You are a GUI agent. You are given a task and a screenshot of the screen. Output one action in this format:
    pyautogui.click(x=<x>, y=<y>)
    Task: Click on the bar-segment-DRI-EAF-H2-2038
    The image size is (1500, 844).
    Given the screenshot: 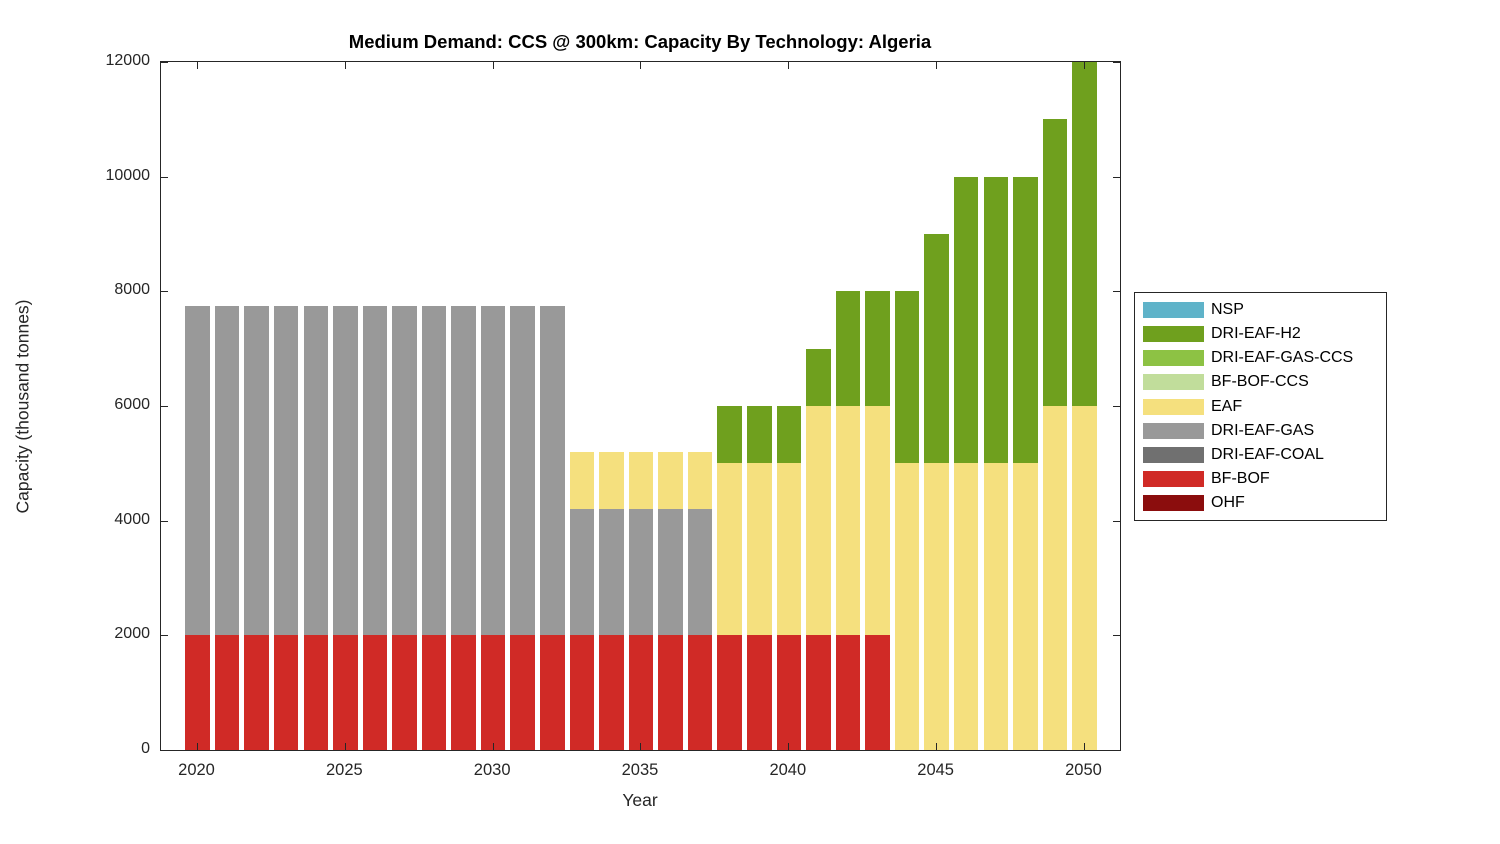 What is the action you would take?
    pyautogui.click(x=729, y=435)
    